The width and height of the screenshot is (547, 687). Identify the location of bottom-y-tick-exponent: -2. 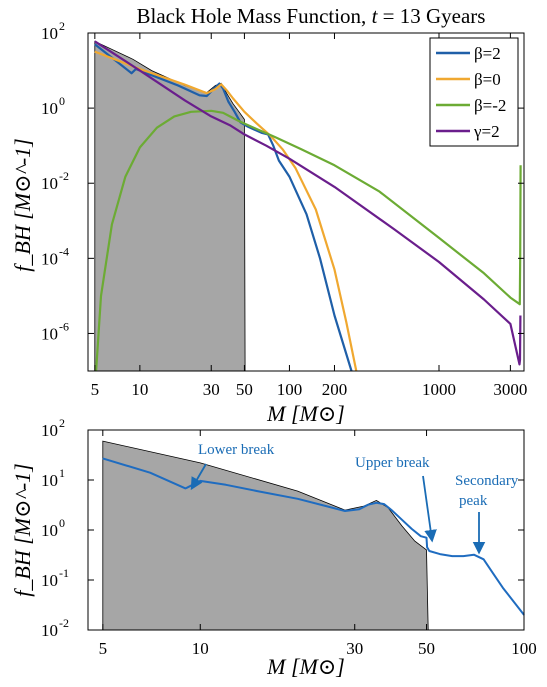
(64, 623).